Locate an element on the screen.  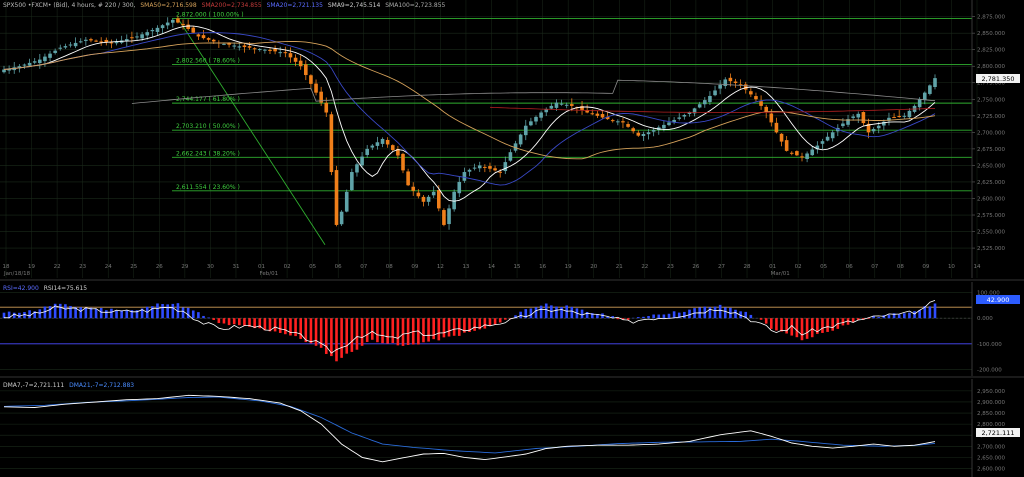
header-sma9: SMA9=2,745.514 is located at coordinates (354, 5).